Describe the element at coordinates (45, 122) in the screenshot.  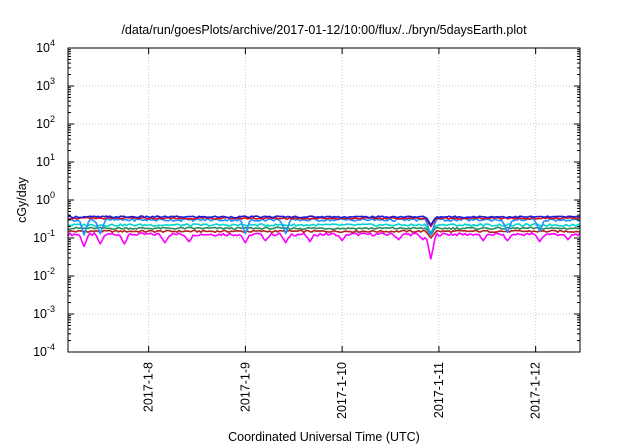
I see `y-tick-label: 10²` at that location.